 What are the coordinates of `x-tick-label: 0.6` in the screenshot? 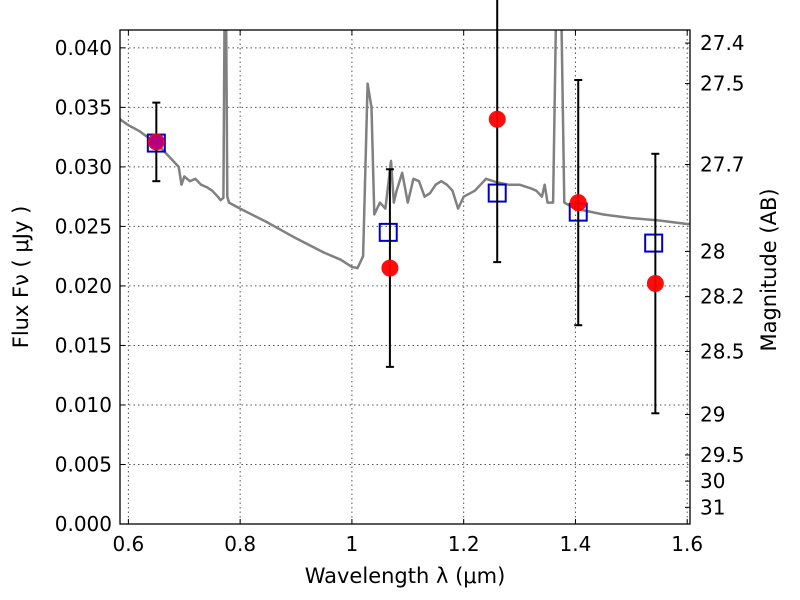 It's located at (128, 544).